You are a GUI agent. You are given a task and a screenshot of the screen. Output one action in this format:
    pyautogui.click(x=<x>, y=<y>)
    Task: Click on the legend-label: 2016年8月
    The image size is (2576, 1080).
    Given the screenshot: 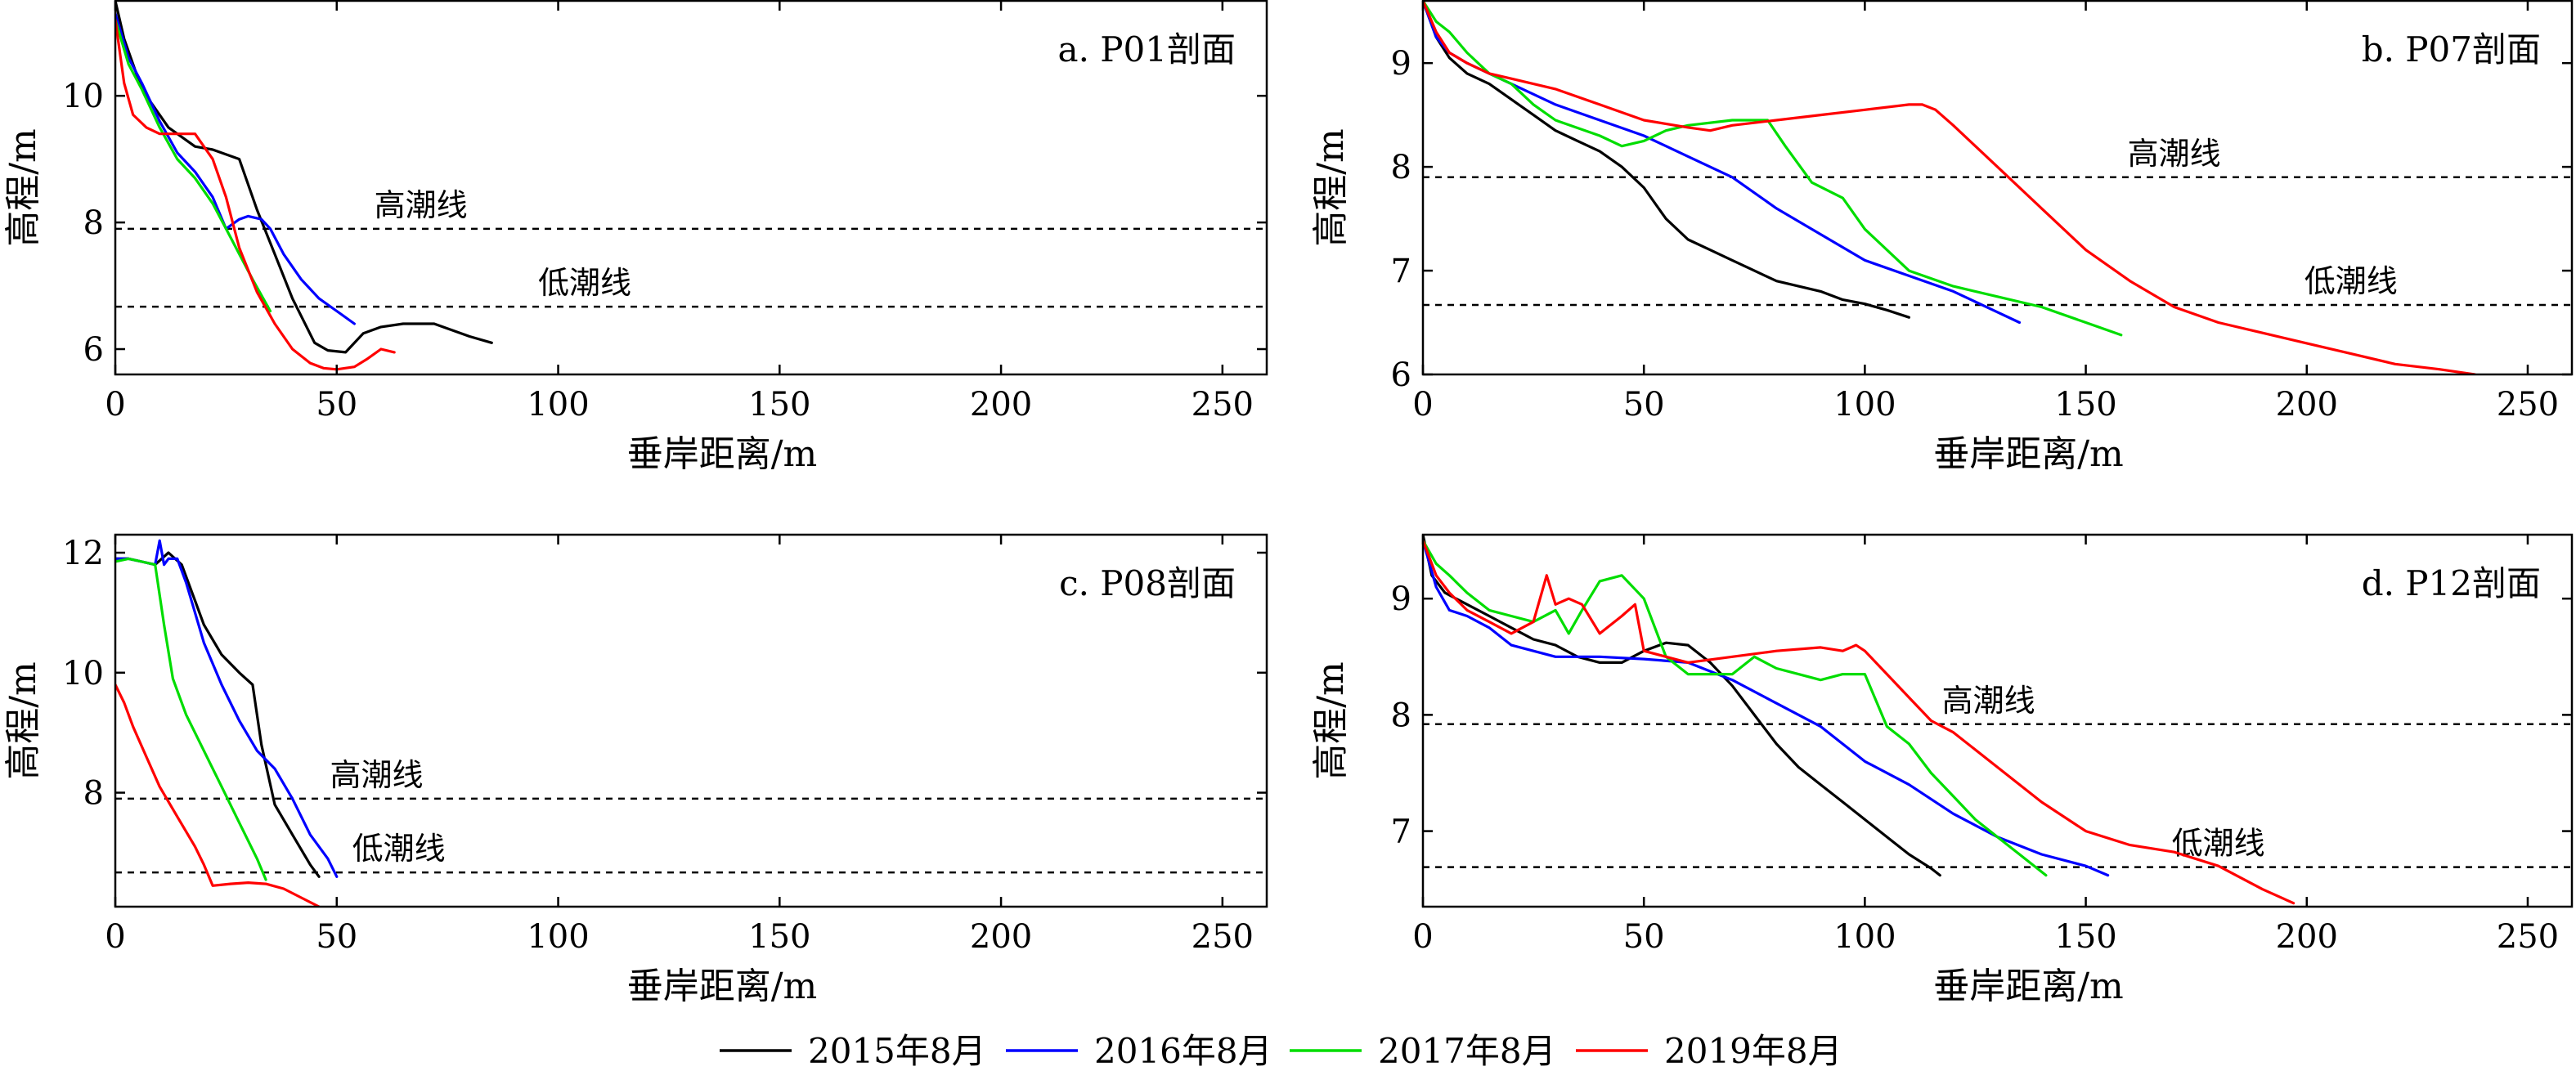 What is the action you would take?
    pyautogui.click(x=1183, y=1051)
    